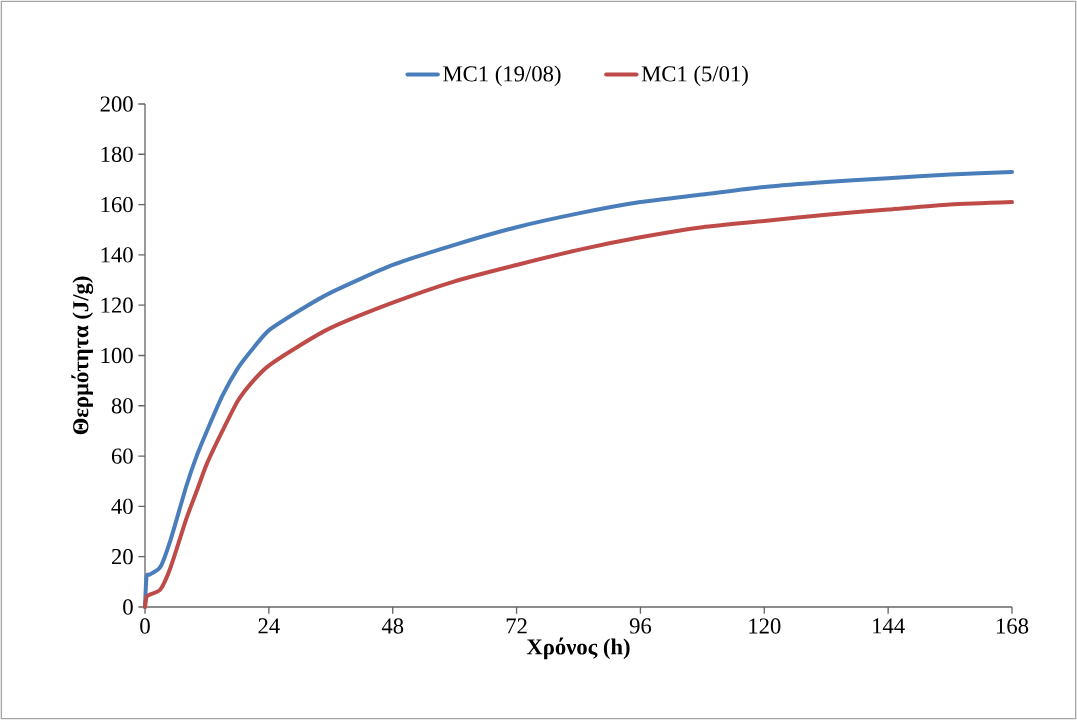  I want to click on y-tick-label: 200, so click(116, 104).